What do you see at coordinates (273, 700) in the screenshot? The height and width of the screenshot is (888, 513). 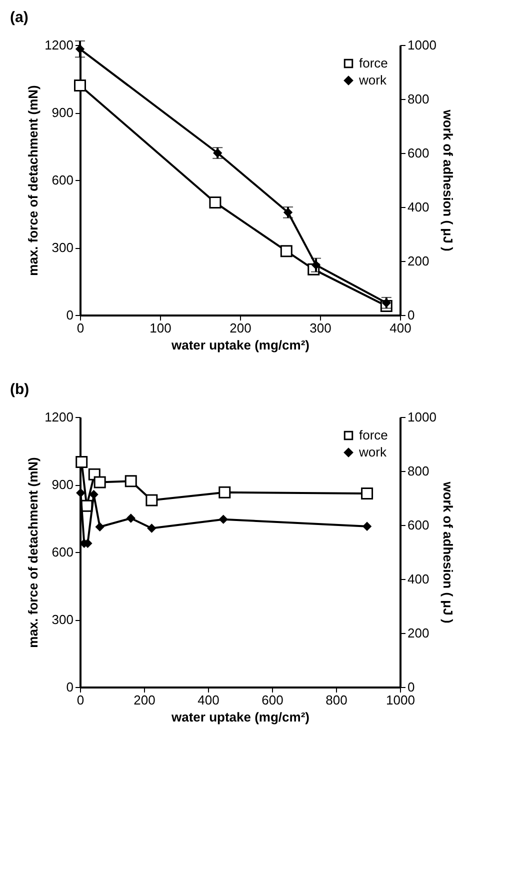 I see `x-tick-label: 600` at bounding box center [273, 700].